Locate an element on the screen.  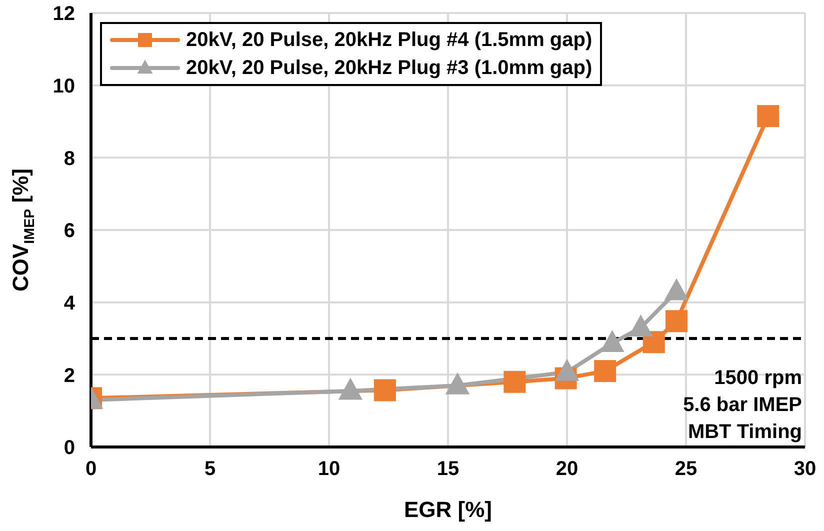
x-tick-label: 20 is located at coordinates (567, 469).